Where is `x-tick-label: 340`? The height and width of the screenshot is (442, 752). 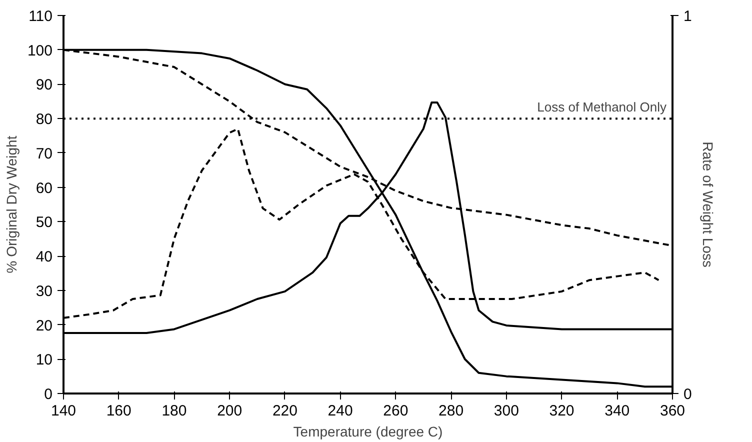 x-tick-label: 340 is located at coordinates (617, 411).